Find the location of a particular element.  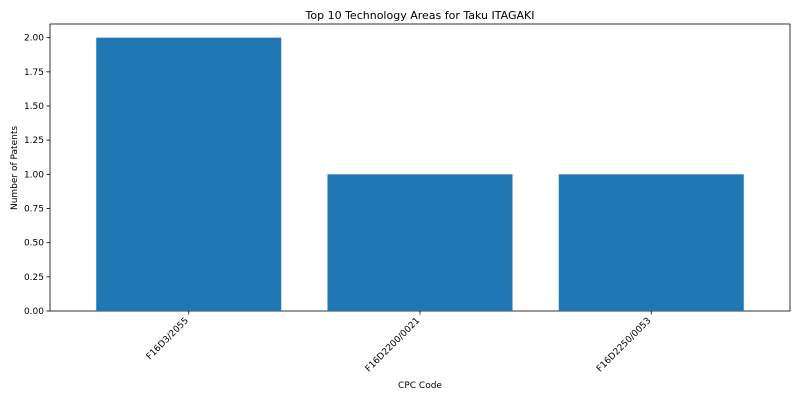

y-tick-label: 1.00 is located at coordinates (34, 175).